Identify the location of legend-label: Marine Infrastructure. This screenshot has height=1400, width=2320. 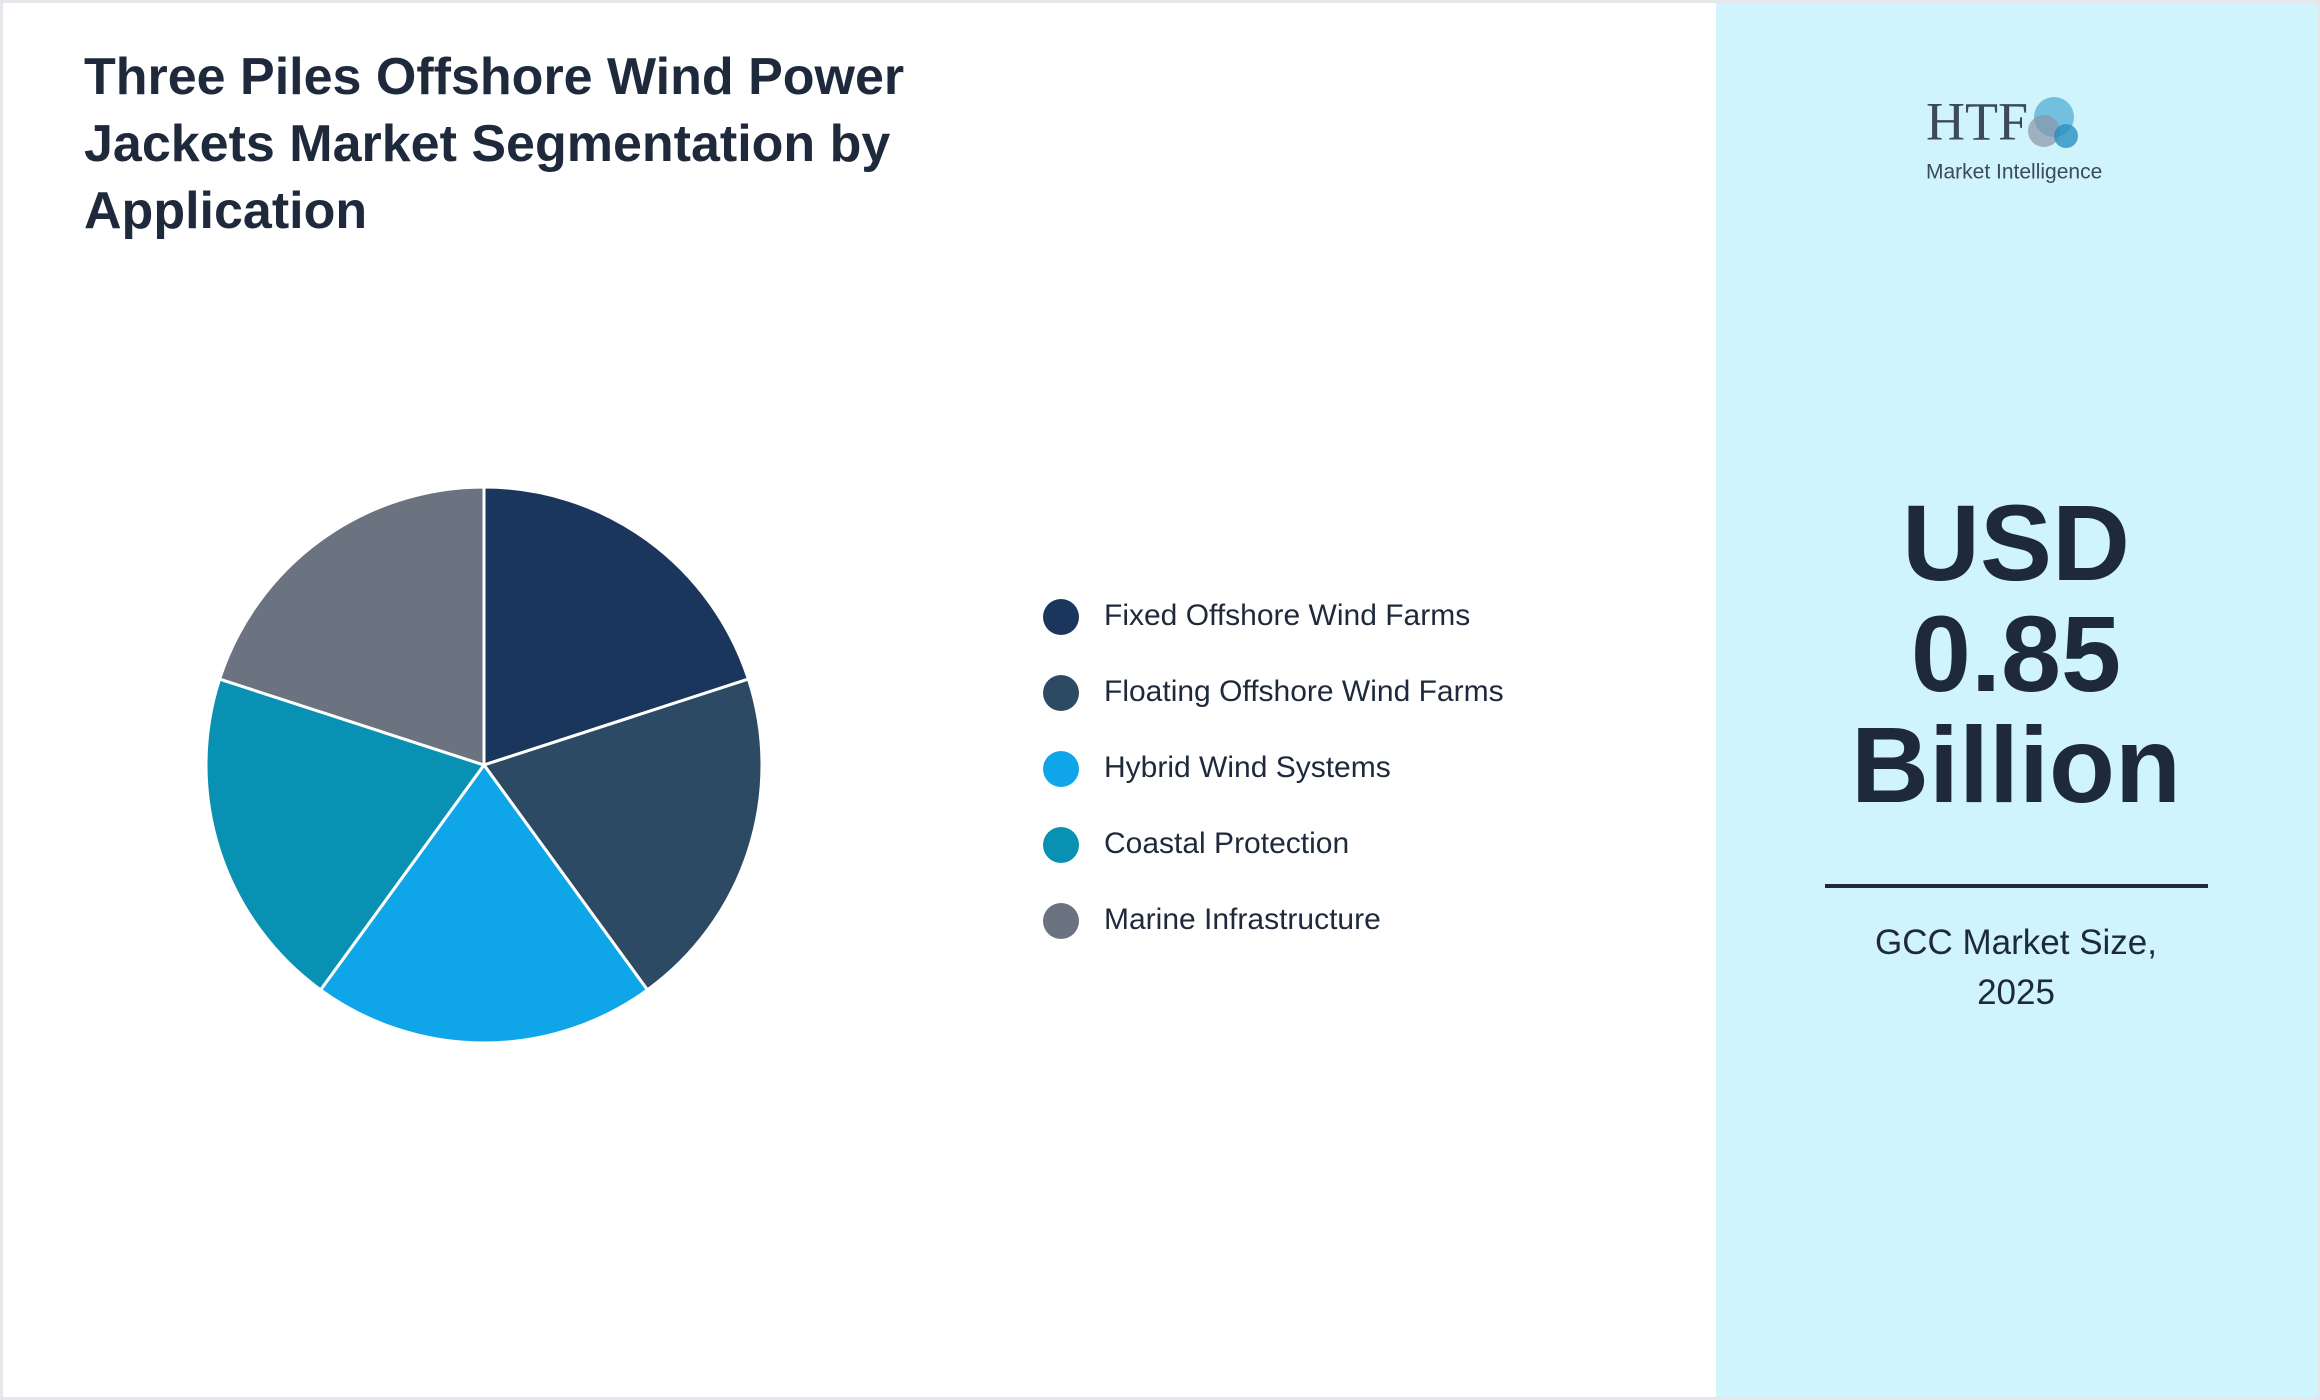
(1242, 919).